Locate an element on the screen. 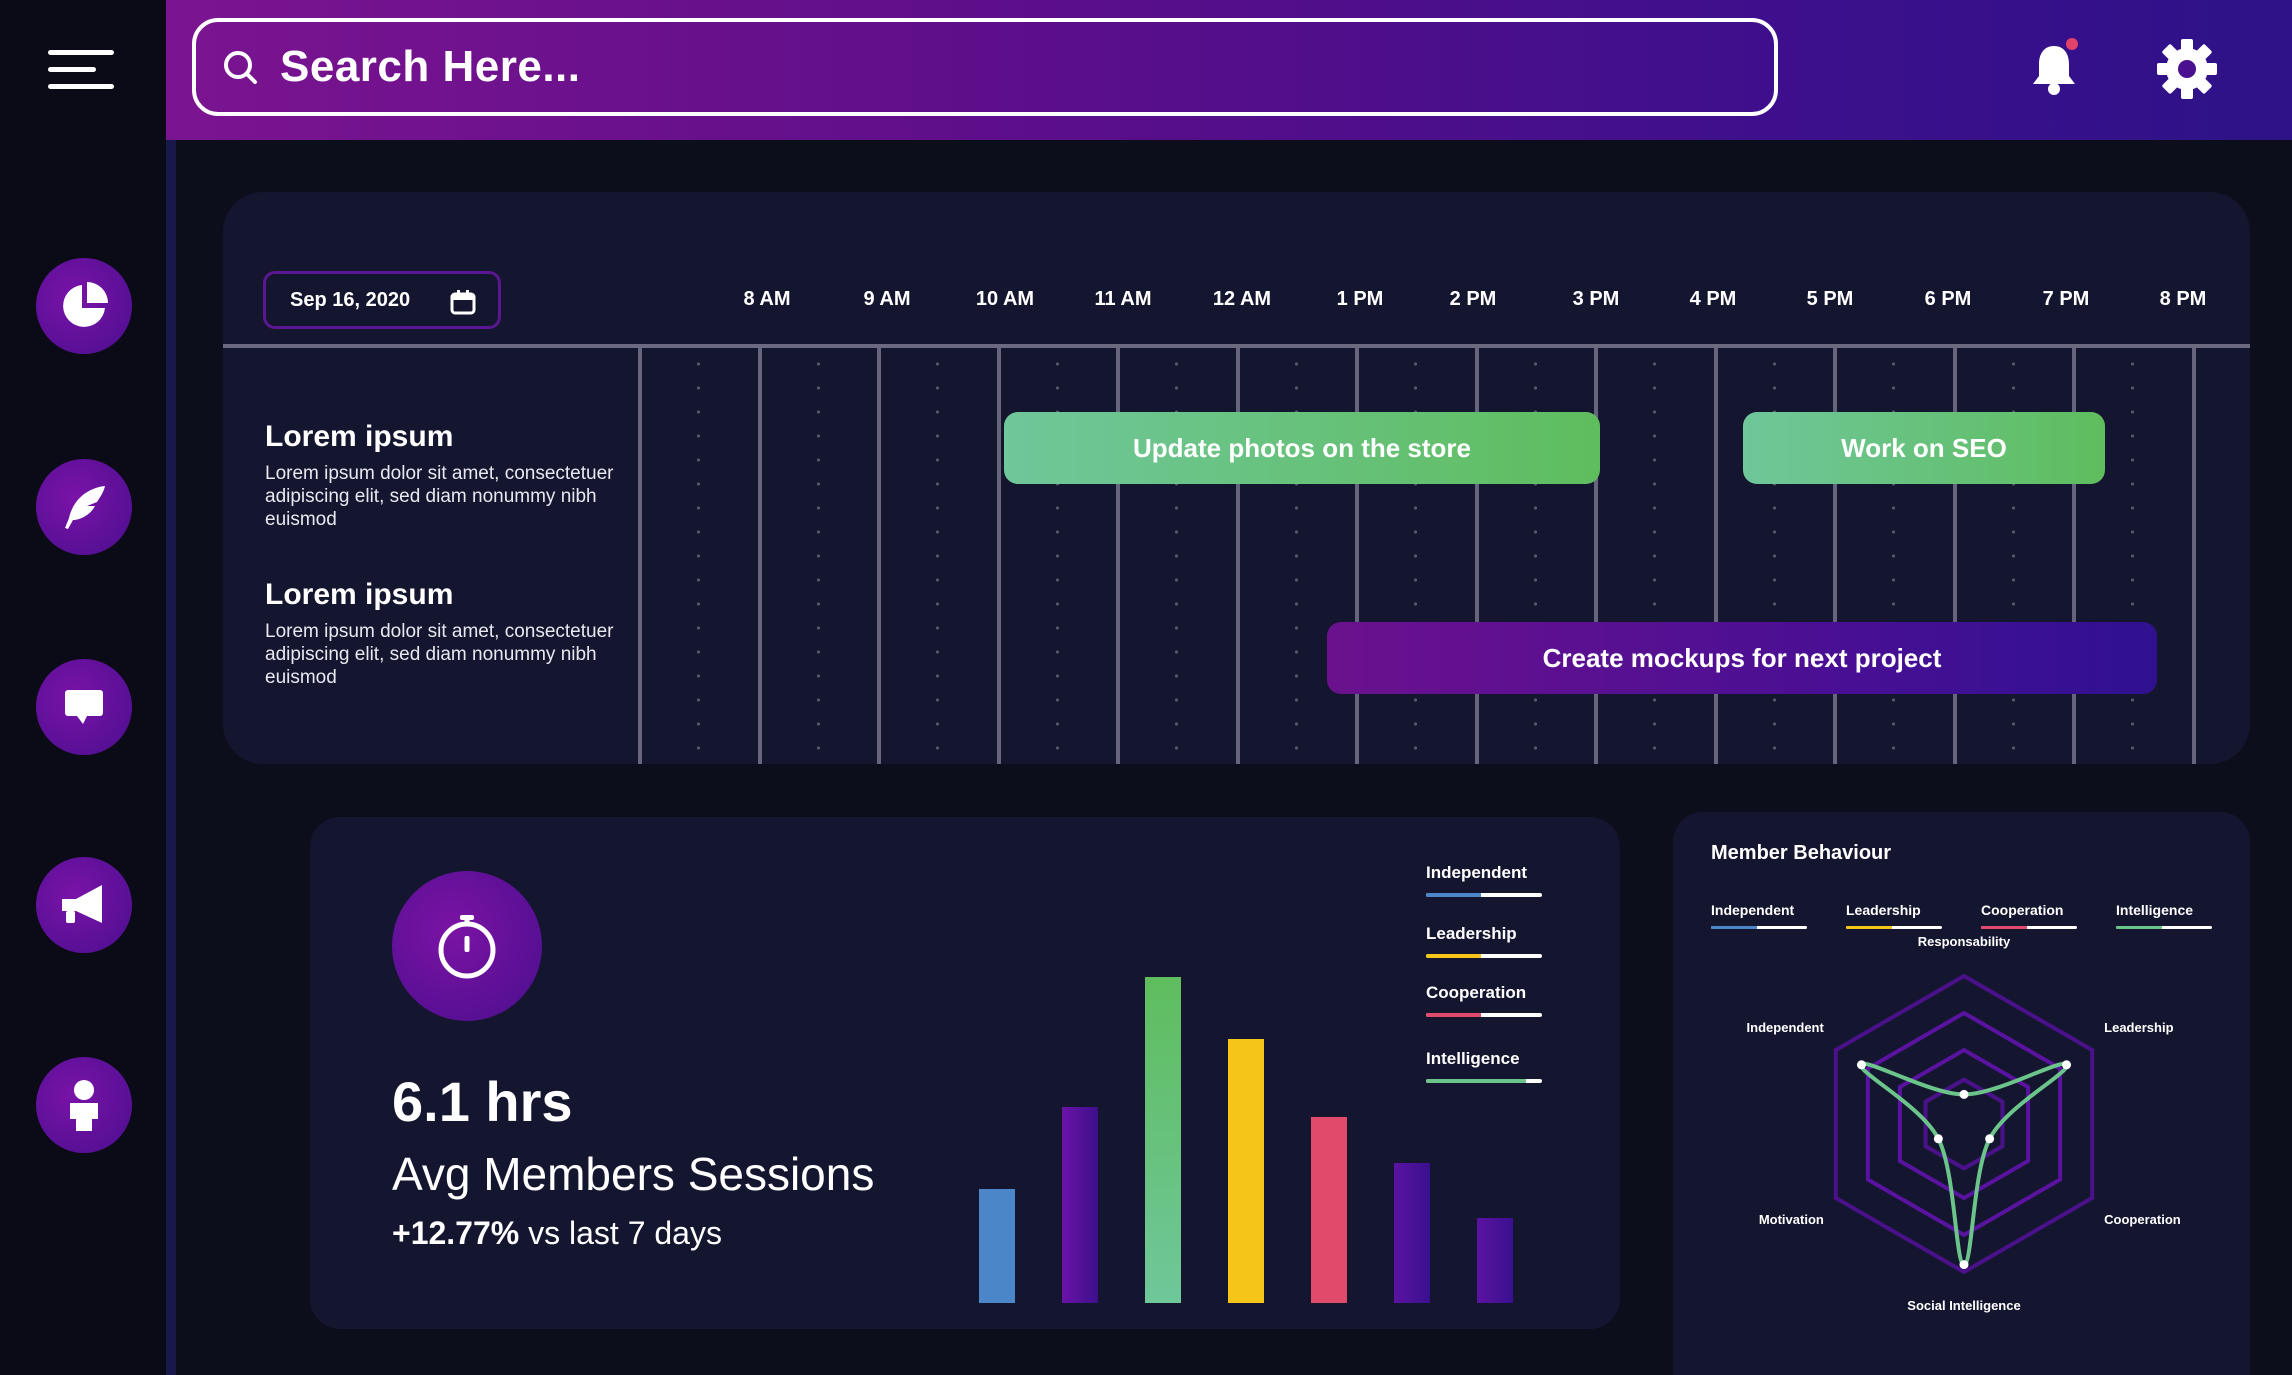 The image size is (2292, 1375). date-picker: Sep 16, 2020 is located at coordinates (382, 300).